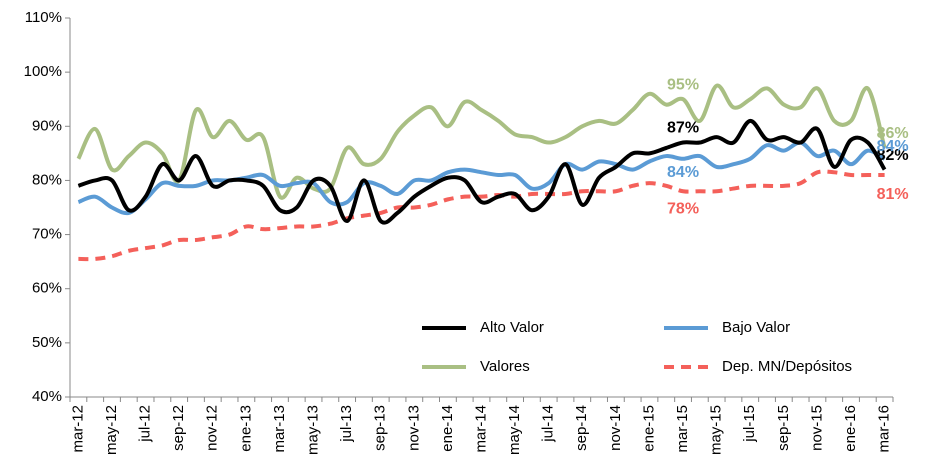 The image size is (928, 470). I want to click on legend-label: Bajo Valor, so click(756, 327).